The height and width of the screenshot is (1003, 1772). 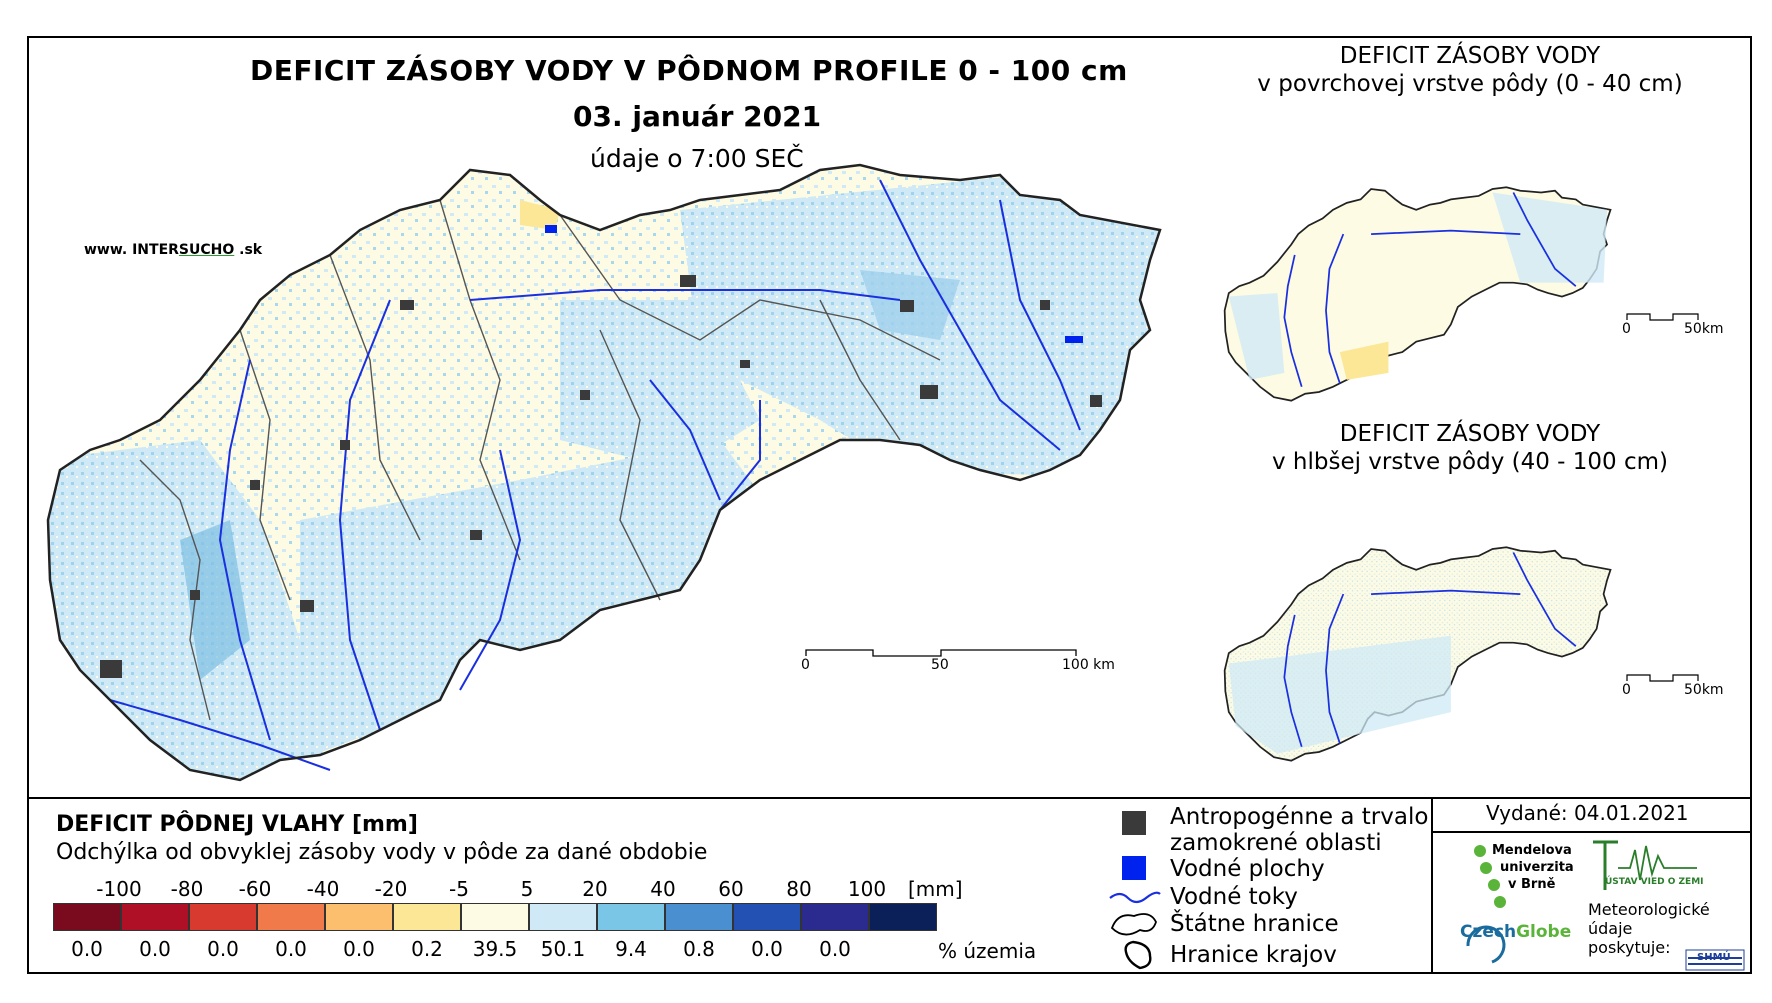 I want to click on legend-percent-label: % územia, so click(x=987, y=951).